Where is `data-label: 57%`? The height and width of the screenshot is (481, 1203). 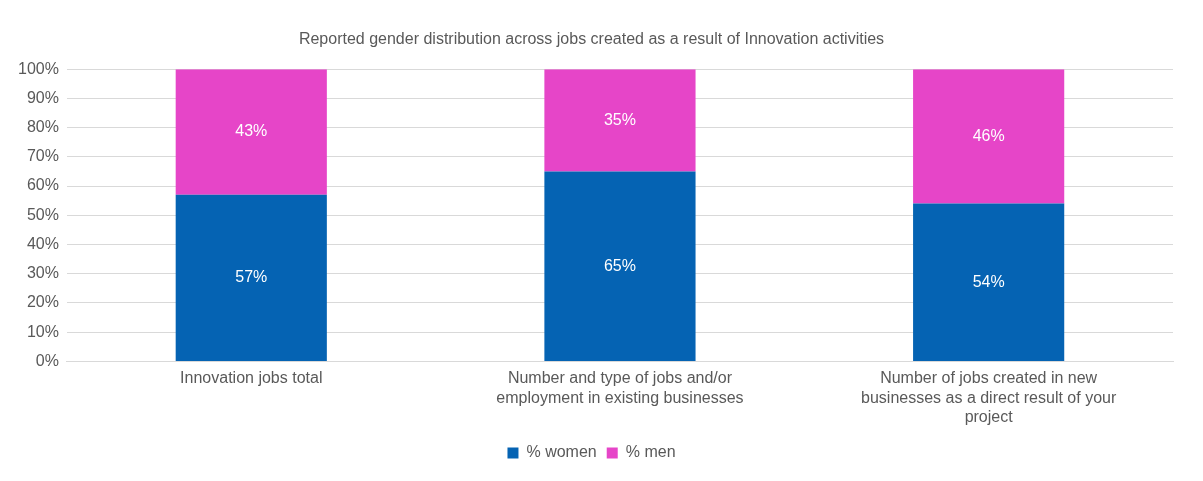 data-label: 57% is located at coordinates (251, 277).